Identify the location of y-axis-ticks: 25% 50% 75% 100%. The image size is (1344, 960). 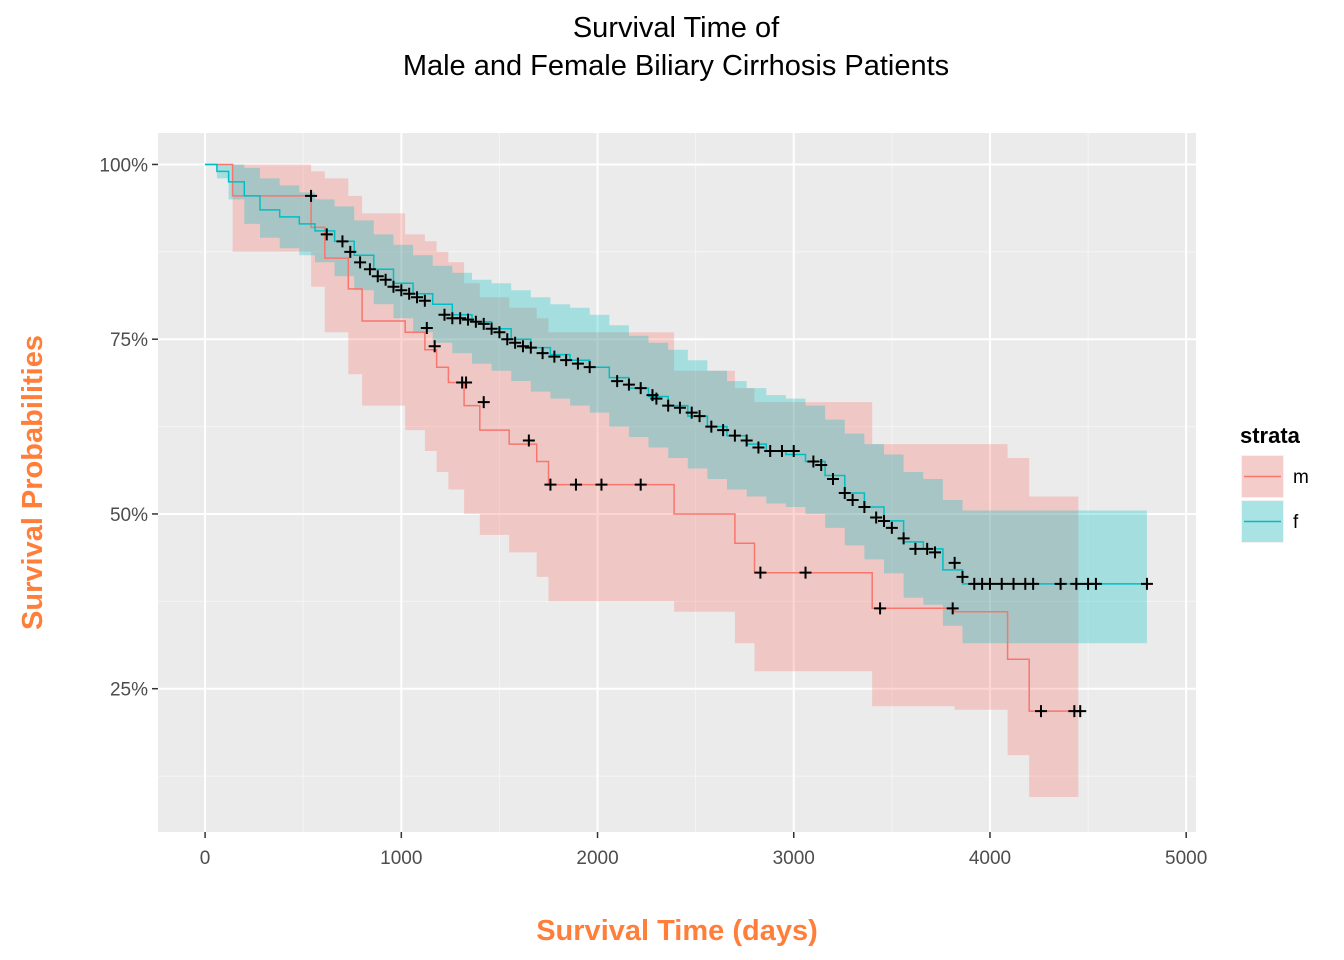
(128, 428).